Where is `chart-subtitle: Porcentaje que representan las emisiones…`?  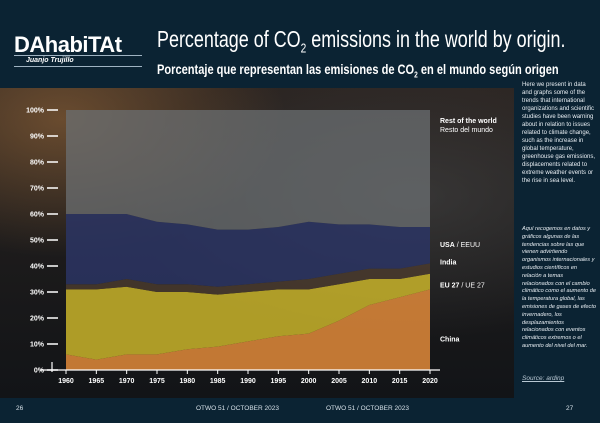
chart-subtitle: Porcentaje que representan las emisiones… is located at coordinates (358, 71).